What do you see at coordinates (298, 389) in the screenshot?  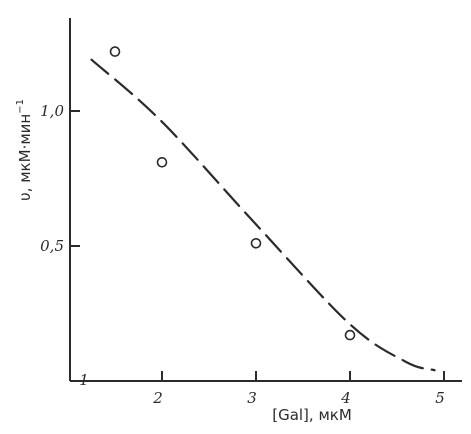 I see `x-ticks: 2 3 4 5` at bounding box center [298, 389].